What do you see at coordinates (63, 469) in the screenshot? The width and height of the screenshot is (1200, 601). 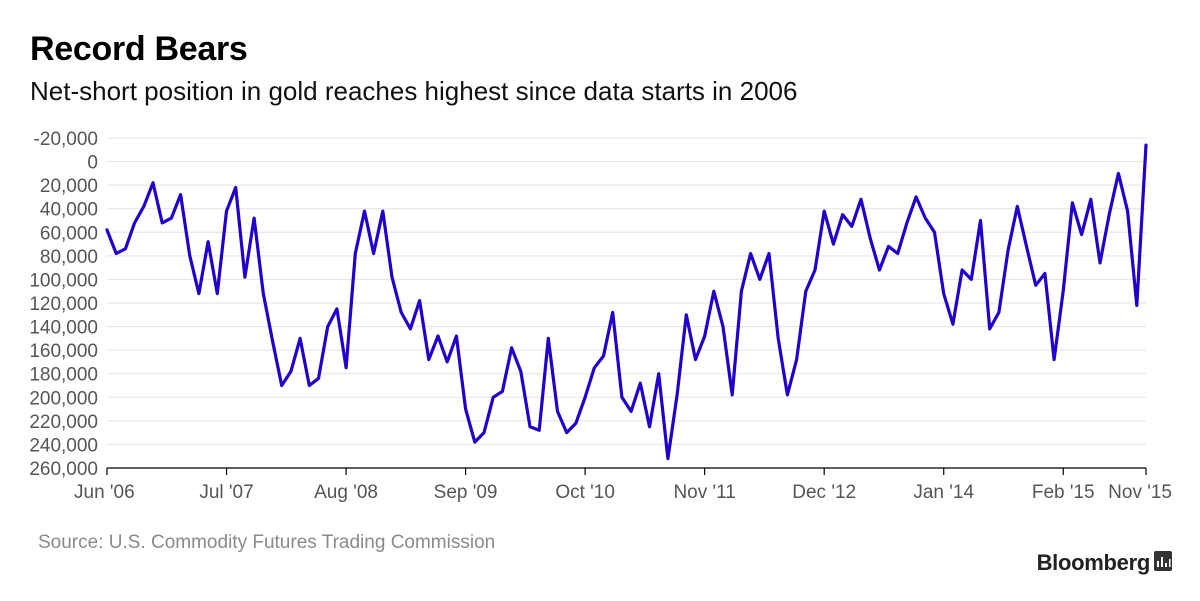 I see `y-tick-label: 260,000` at bounding box center [63, 469].